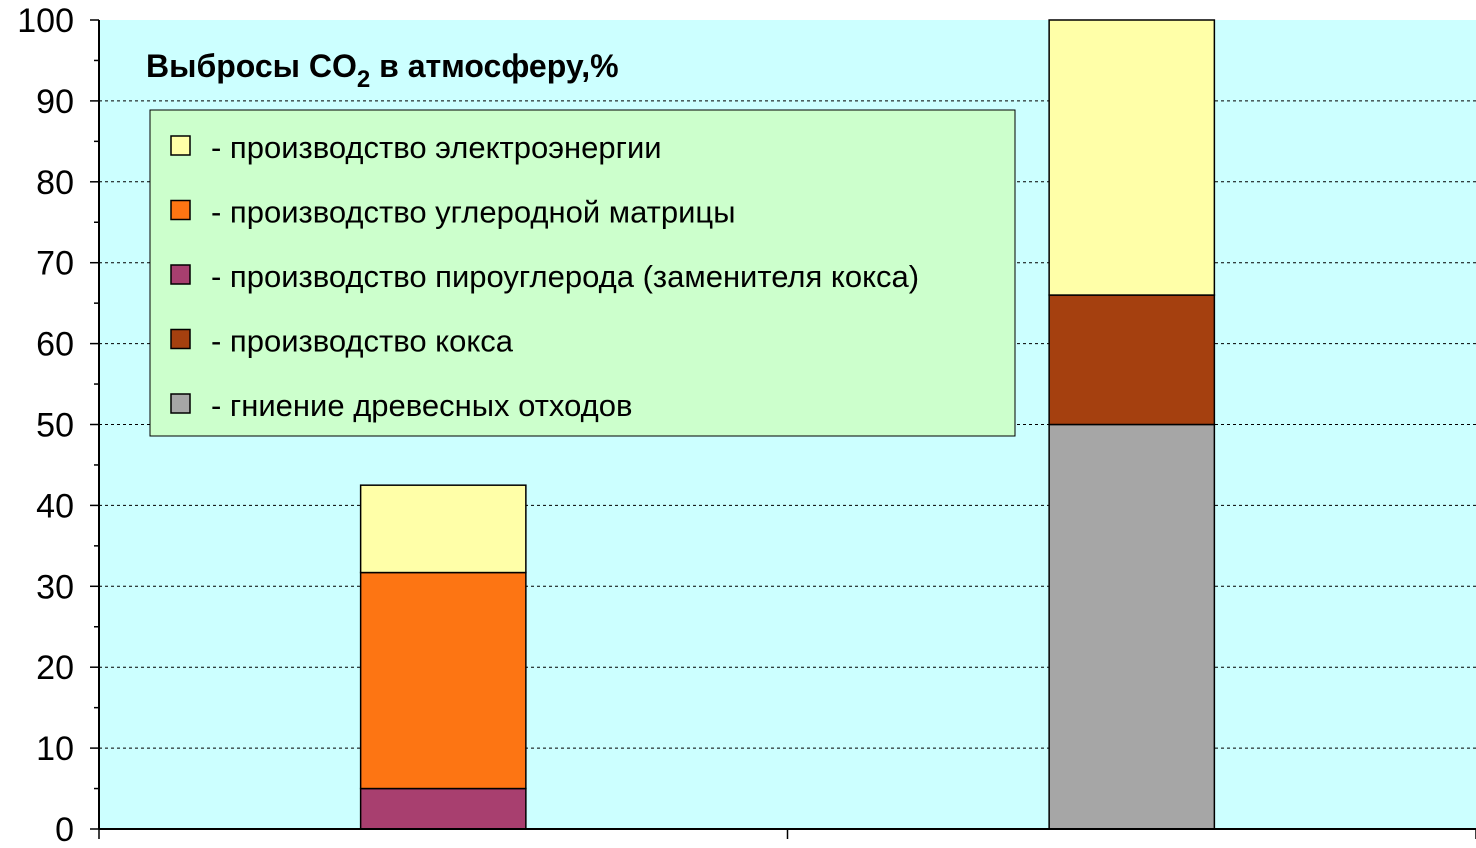  I want to click on y-tick-label: 10, so click(55, 749).